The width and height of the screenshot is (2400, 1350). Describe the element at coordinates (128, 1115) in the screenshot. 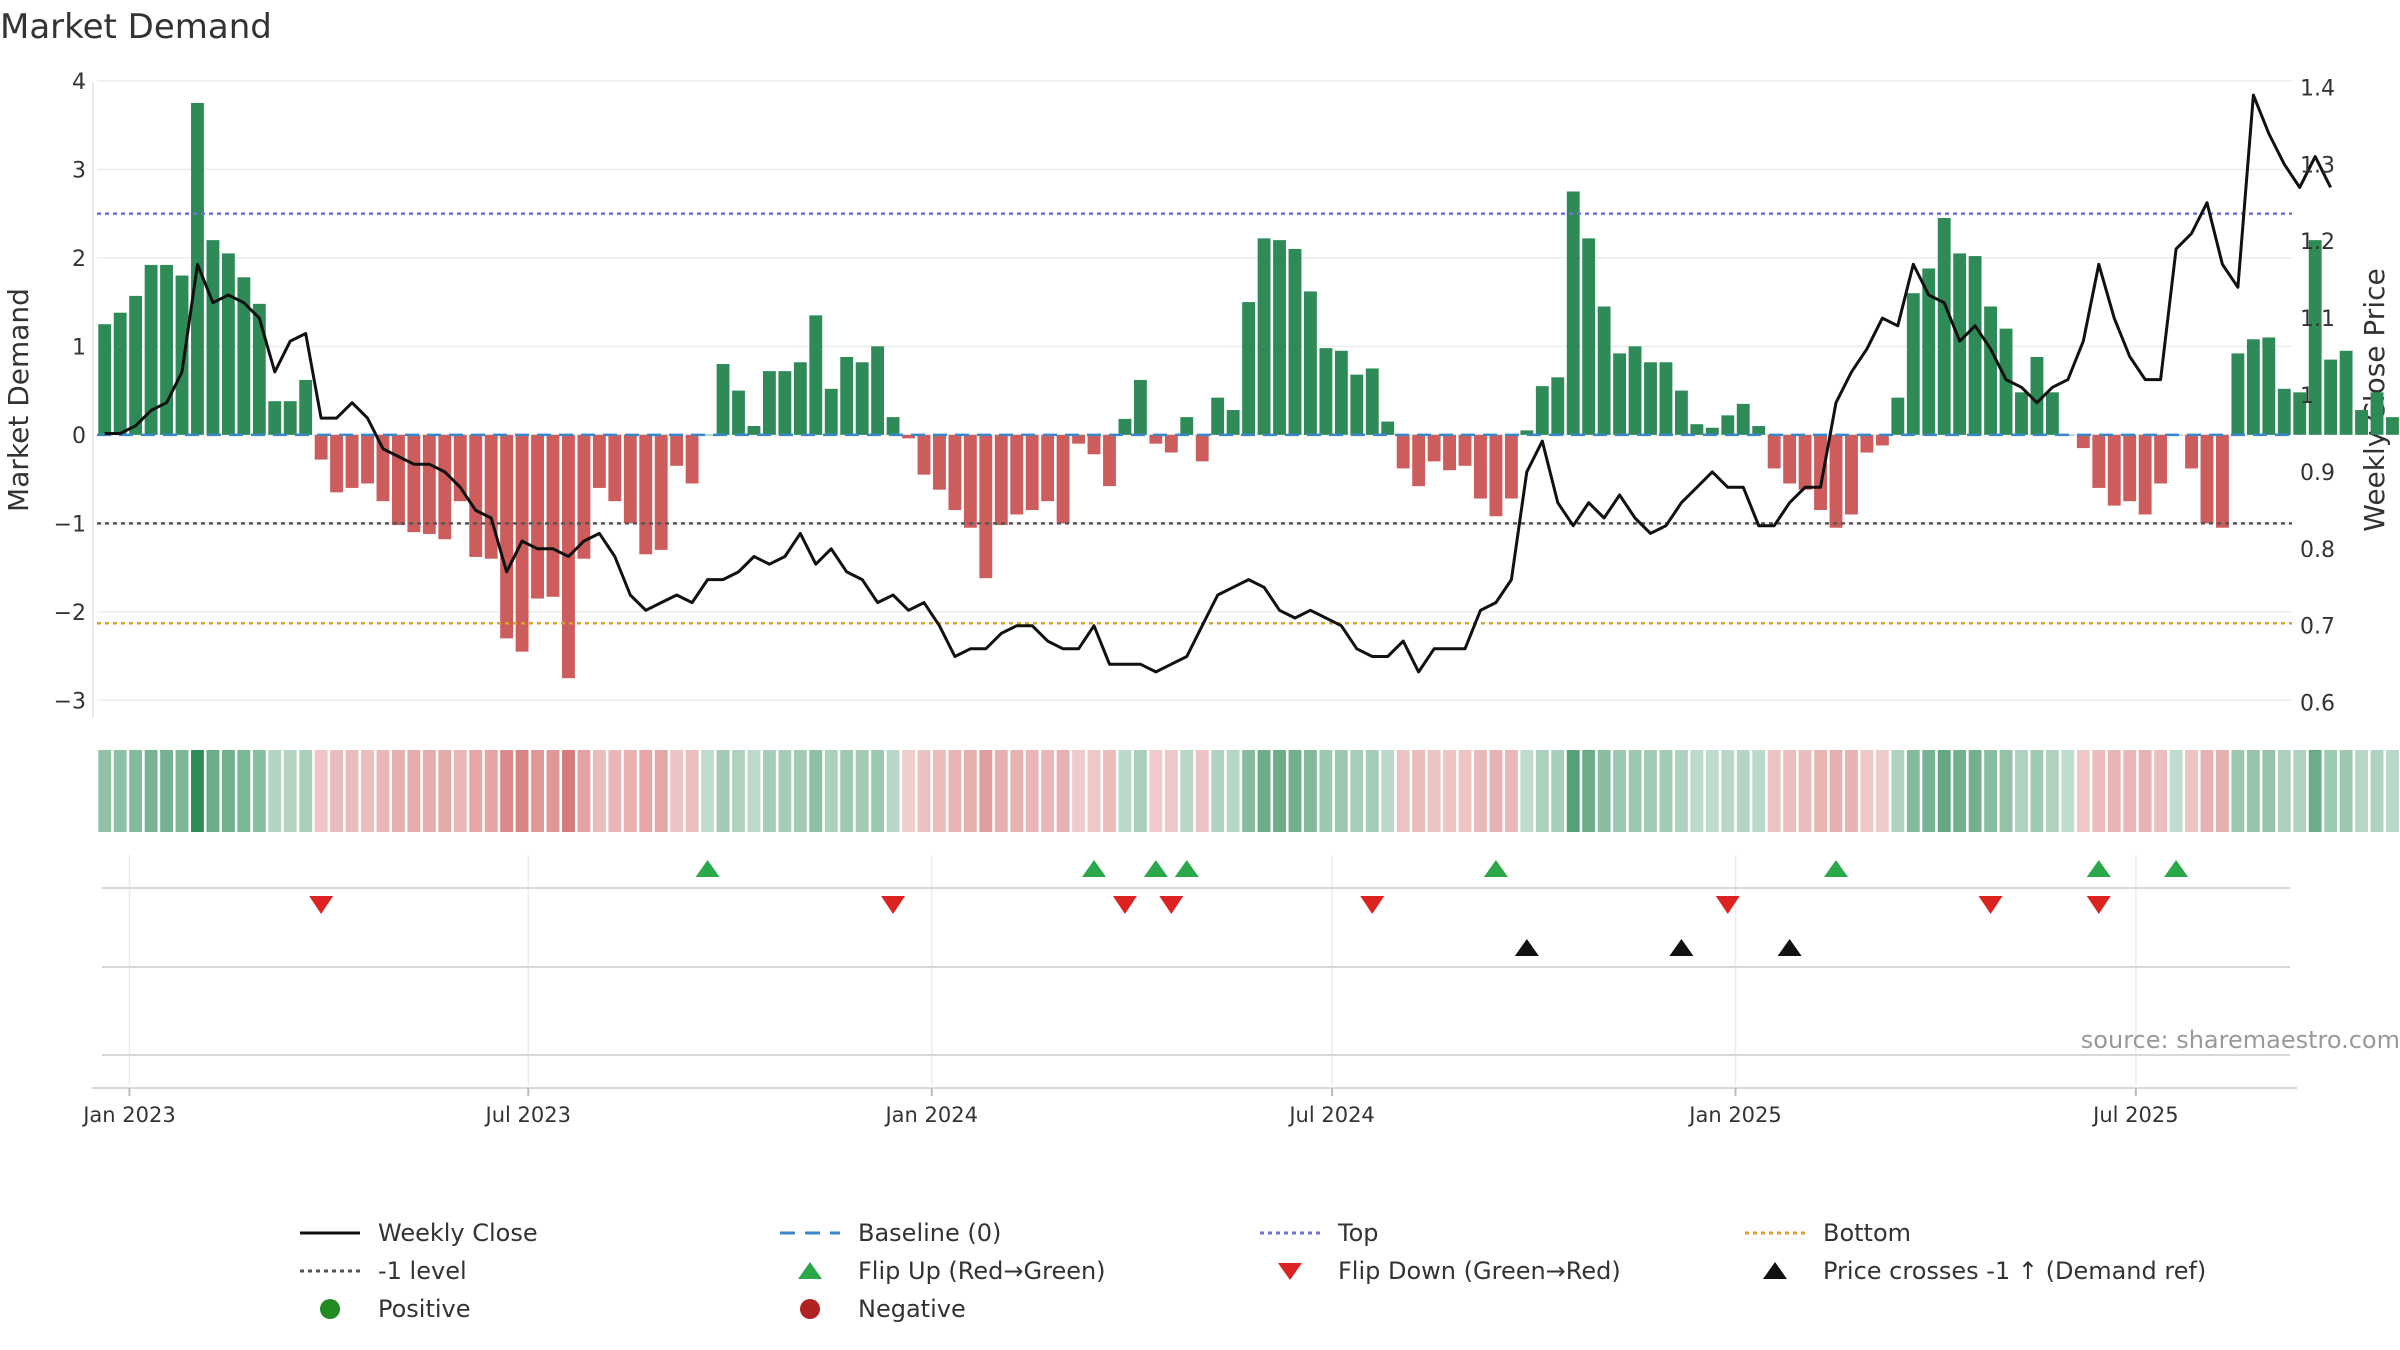

I see `date-tick-label: Jan 2023` at that location.